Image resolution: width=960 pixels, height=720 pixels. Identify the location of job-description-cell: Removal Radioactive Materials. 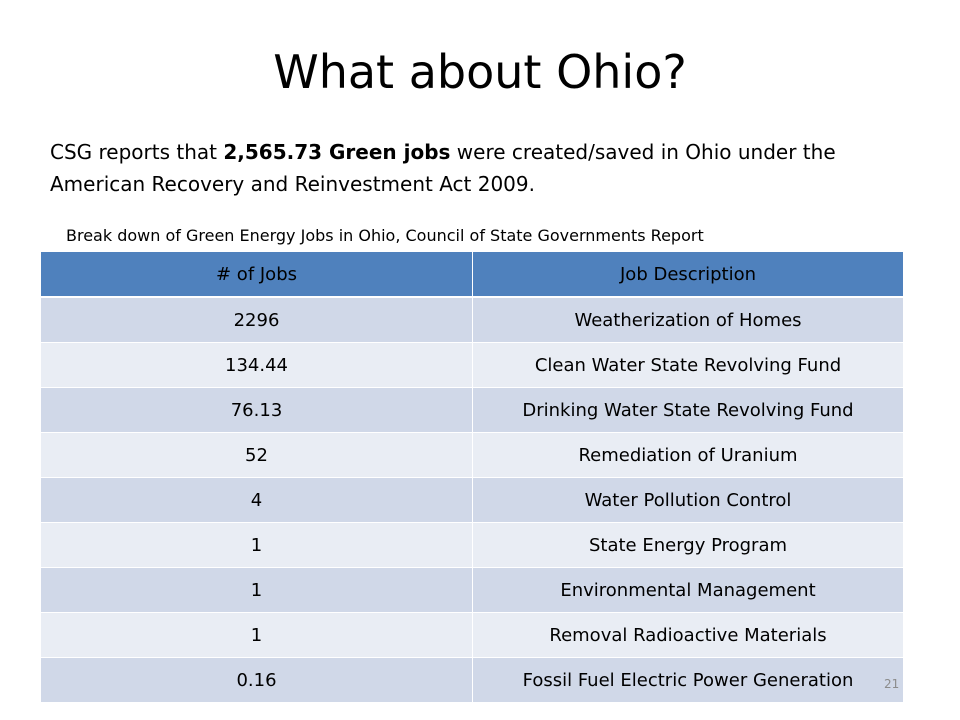
(688, 635).